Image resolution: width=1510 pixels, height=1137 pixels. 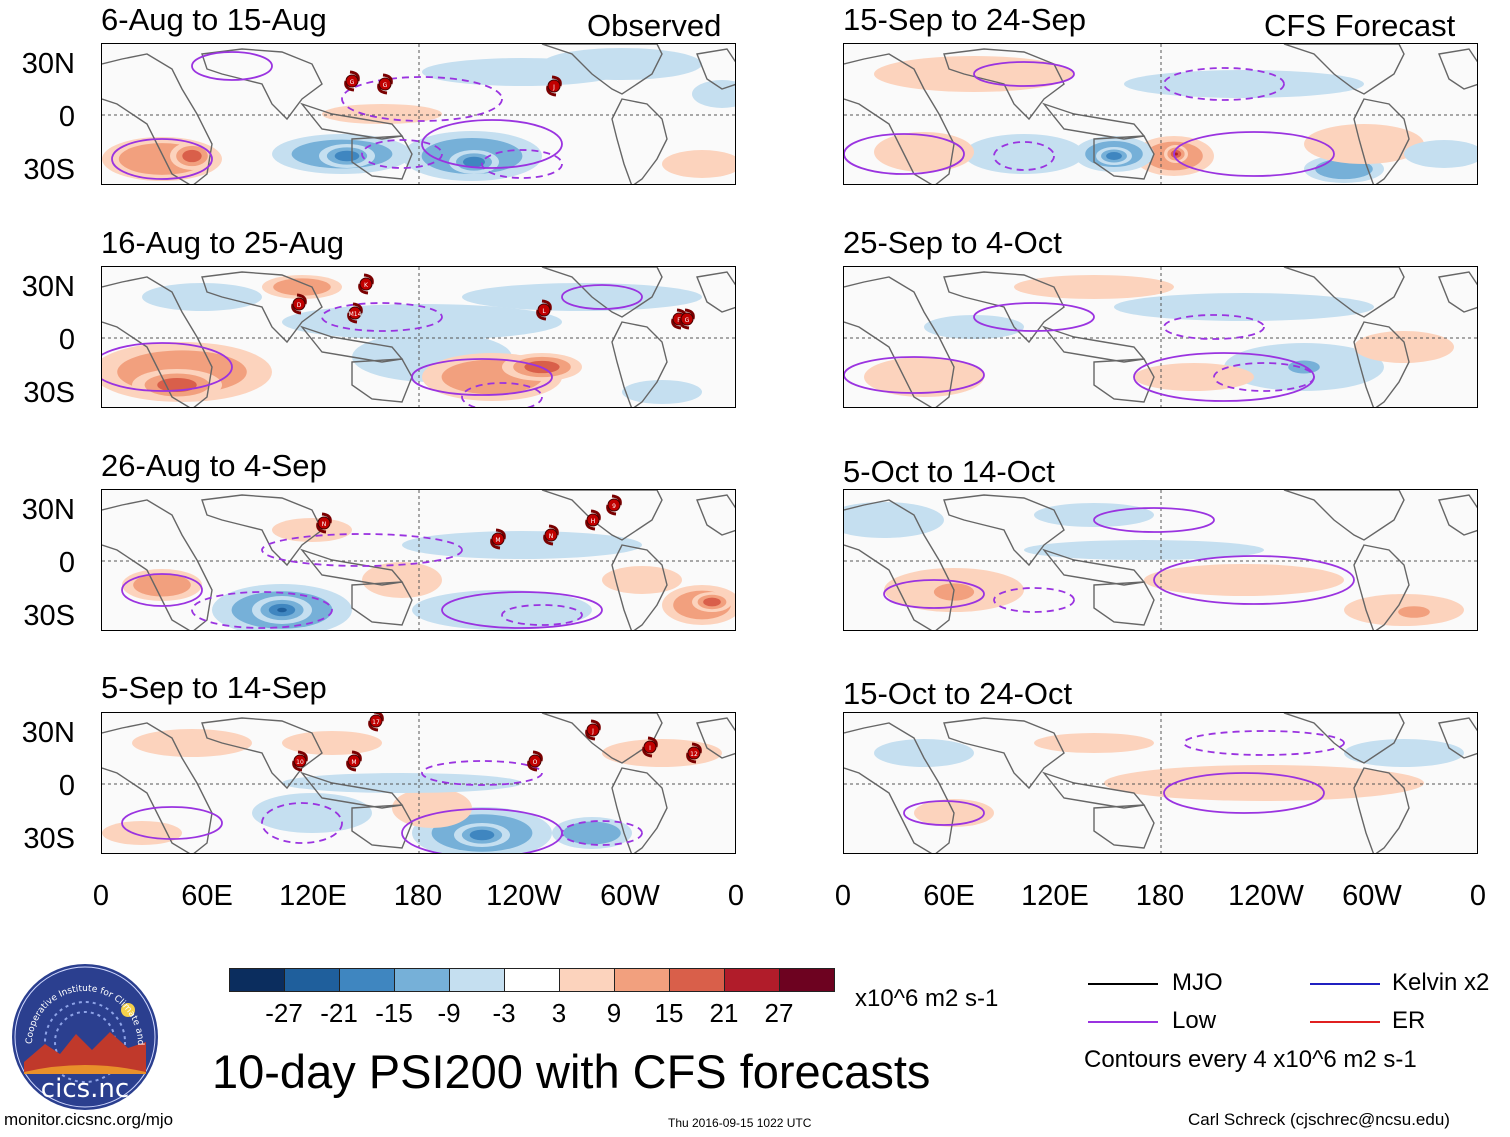 I want to click on lon-label: 180, so click(x=1160, y=896).